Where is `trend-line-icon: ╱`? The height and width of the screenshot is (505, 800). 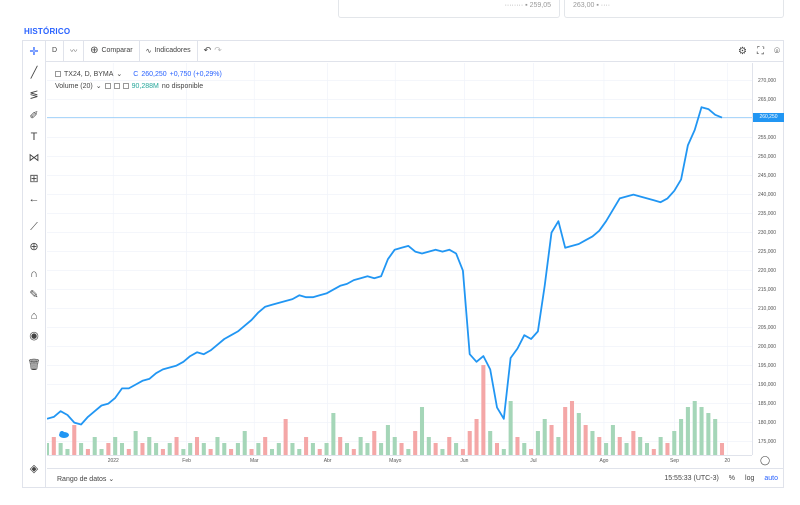
trend-line-icon: ╱ is located at coordinates (34, 73).